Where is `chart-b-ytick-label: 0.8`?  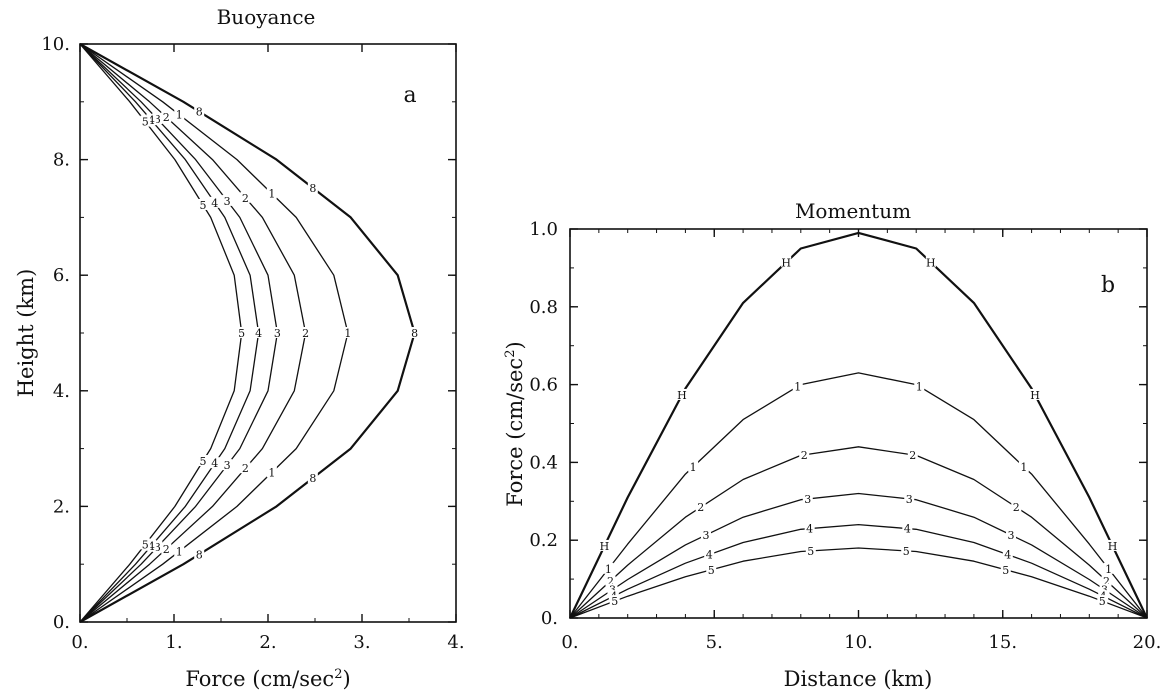
chart-b-ytick-label: 0.8 is located at coordinates (543, 307).